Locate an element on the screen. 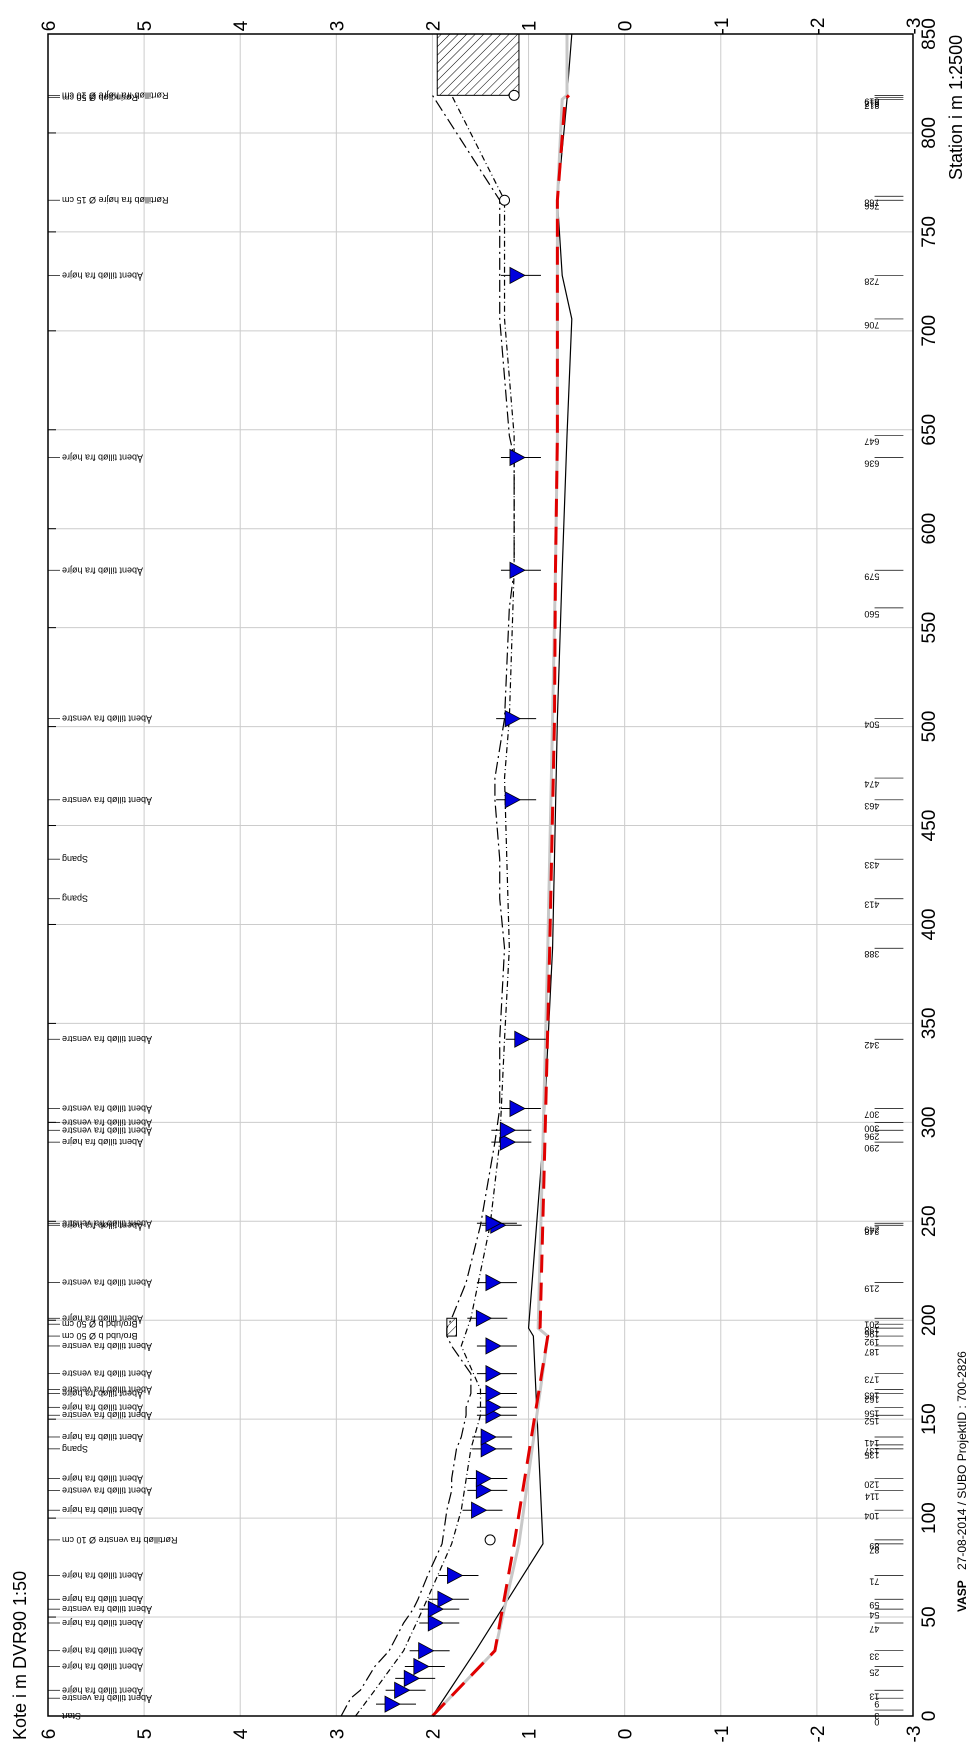 The width and height of the screenshot is (974, 1757). station-label: 141 is located at coordinates (871, 1443).